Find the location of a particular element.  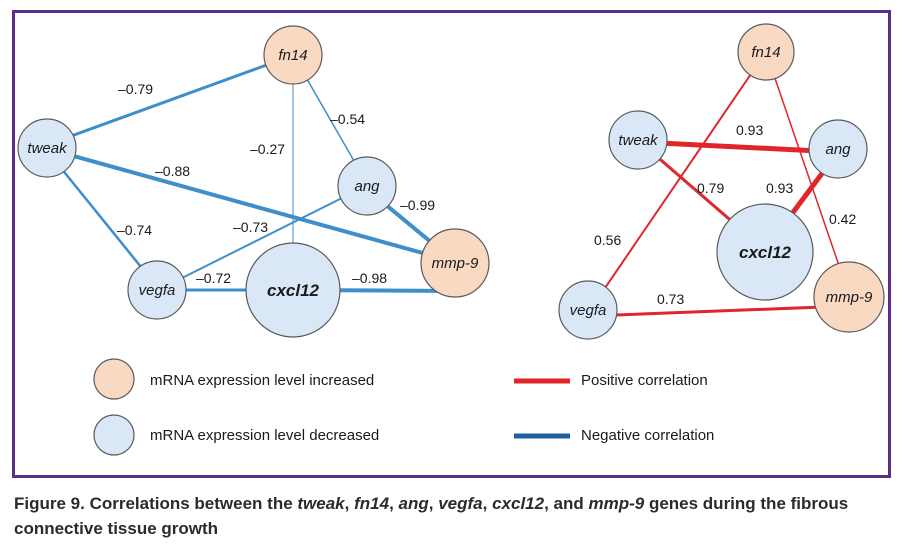

edge-tweak-mmp9 is located at coordinates (253, 206).